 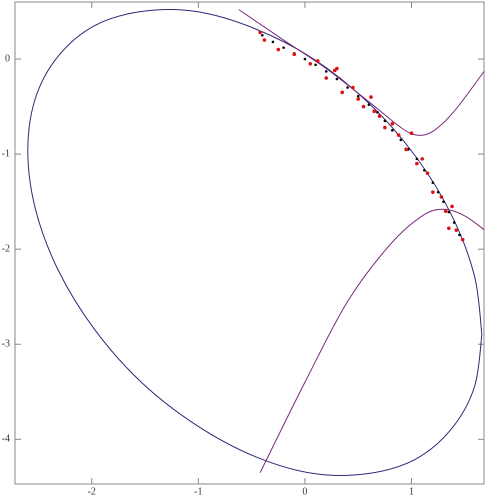 What do you see at coordinates (411, 491) in the screenshot?
I see `x-tick-label: 1` at bounding box center [411, 491].